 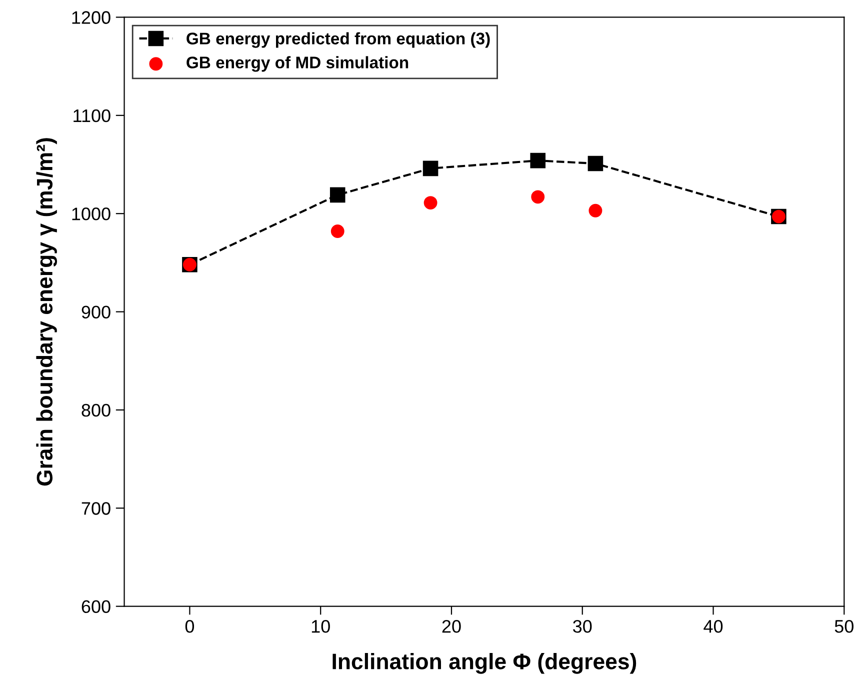 I want to click on x-tick-label: 0, so click(x=189, y=626).